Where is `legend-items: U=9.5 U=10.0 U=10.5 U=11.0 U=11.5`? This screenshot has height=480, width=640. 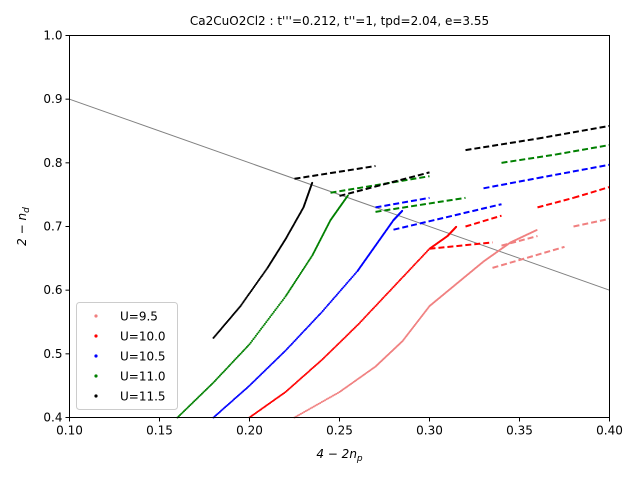
legend-items: U=9.5 U=10.0 U=10.5 U=11.0 U=11.5 is located at coordinates (130, 357).